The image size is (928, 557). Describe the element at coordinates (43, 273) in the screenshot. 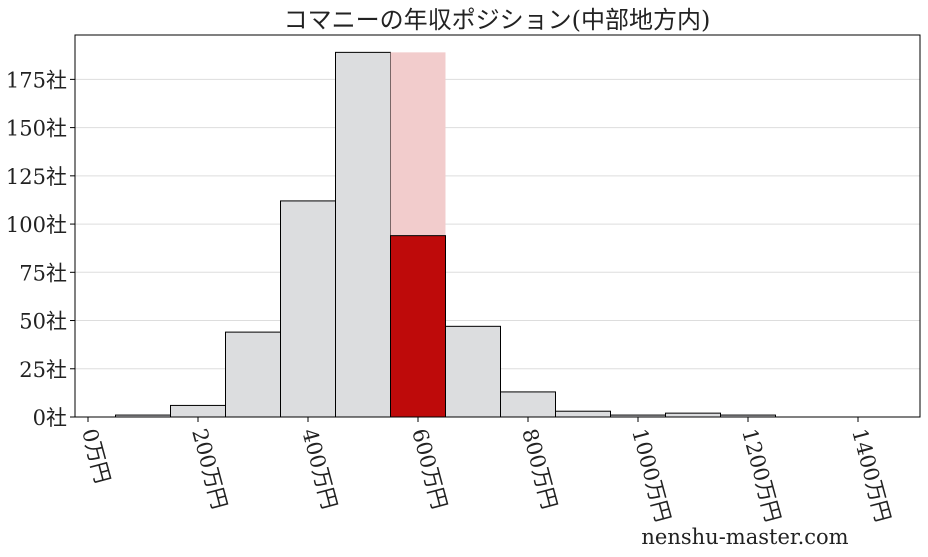

I see `y-tick-label: 75社` at that location.